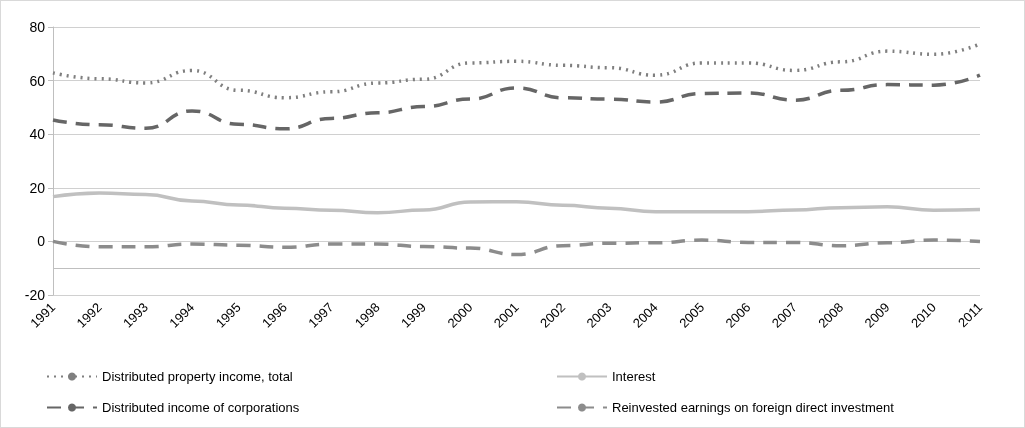 The width and height of the screenshot is (1025, 428). I want to click on legend-label: Distributed income of corporations, so click(201, 407).